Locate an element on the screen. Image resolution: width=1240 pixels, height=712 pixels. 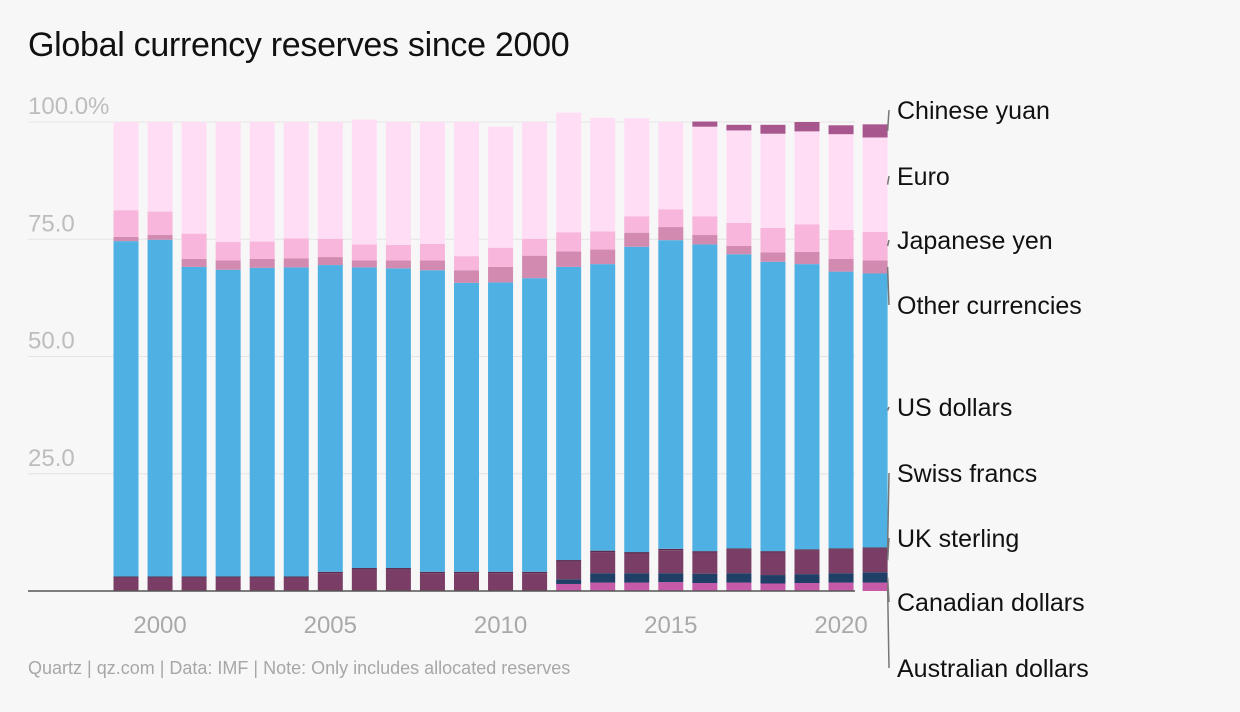
legend-label: Australian dollars is located at coordinates (993, 669).